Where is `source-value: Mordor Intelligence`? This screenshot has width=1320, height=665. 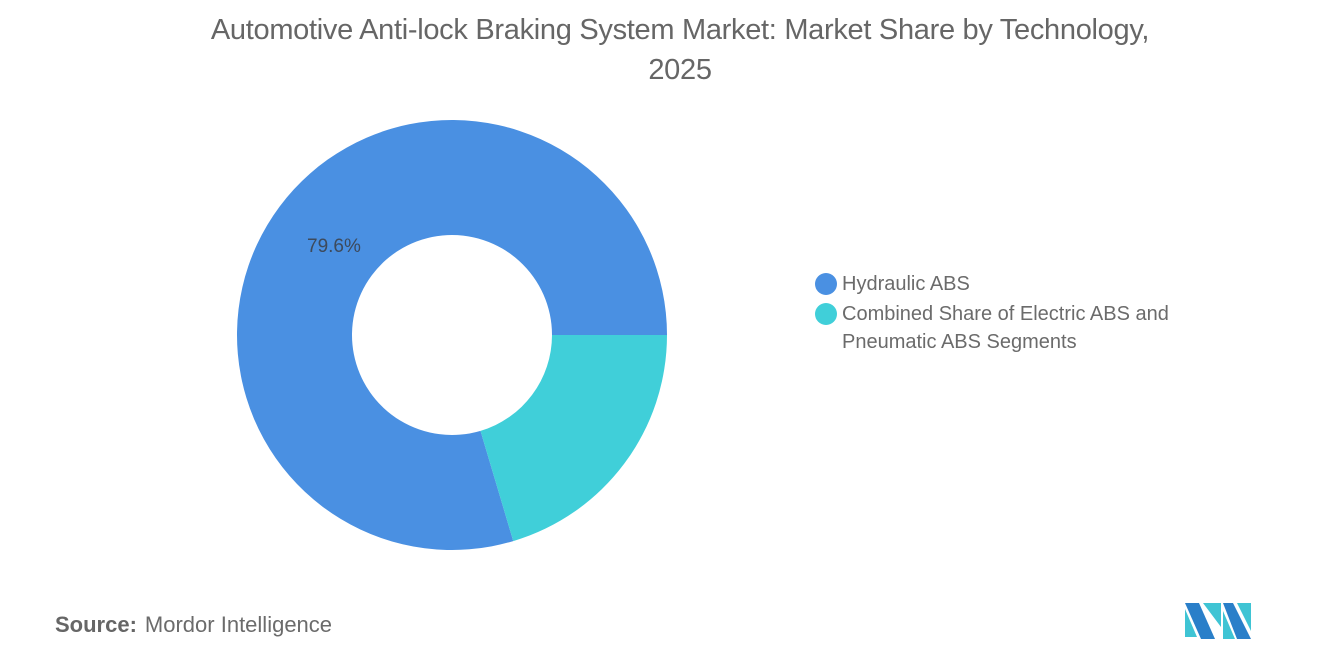 source-value: Mordor Intelligence is located at coordinates (238, 624).